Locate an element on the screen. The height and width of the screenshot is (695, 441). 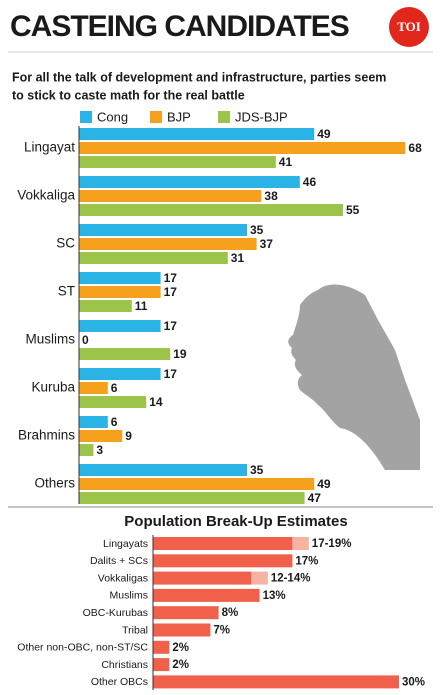
value-label: 47 is located at coordinates (315, 498).